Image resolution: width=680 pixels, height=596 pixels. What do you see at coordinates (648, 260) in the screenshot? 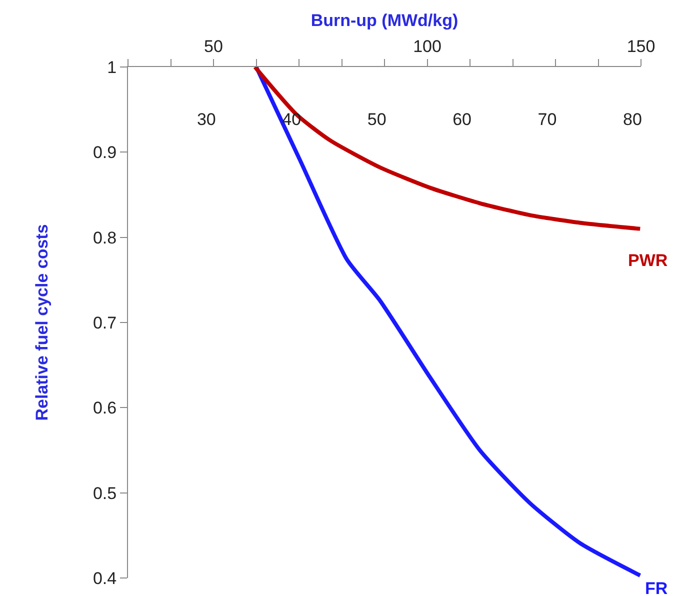
I see `series-label: PWR` at bounding box center [648, 260].